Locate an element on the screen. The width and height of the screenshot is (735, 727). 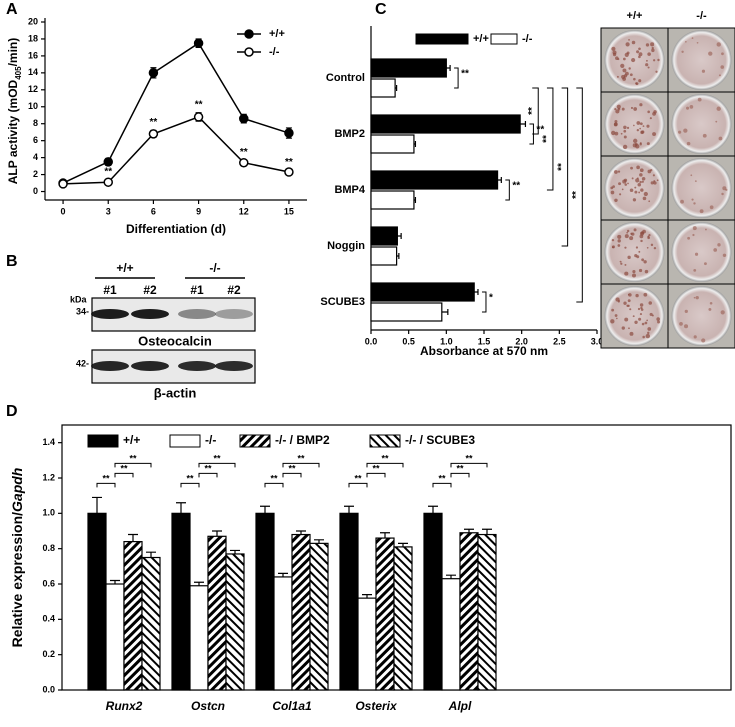
lane-label: #1 is located at coordinates (110, 290).